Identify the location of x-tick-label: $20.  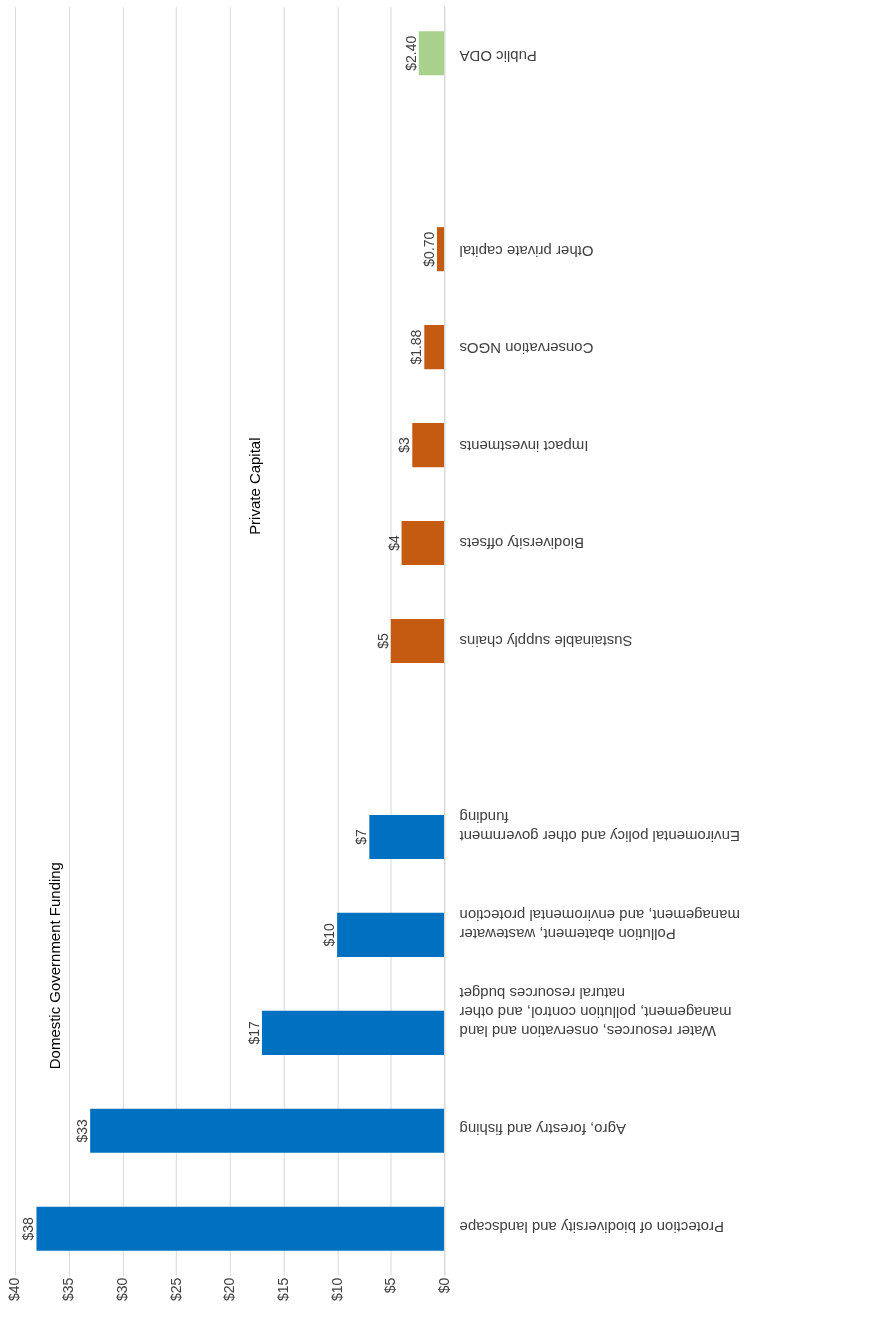
(229, 1289).